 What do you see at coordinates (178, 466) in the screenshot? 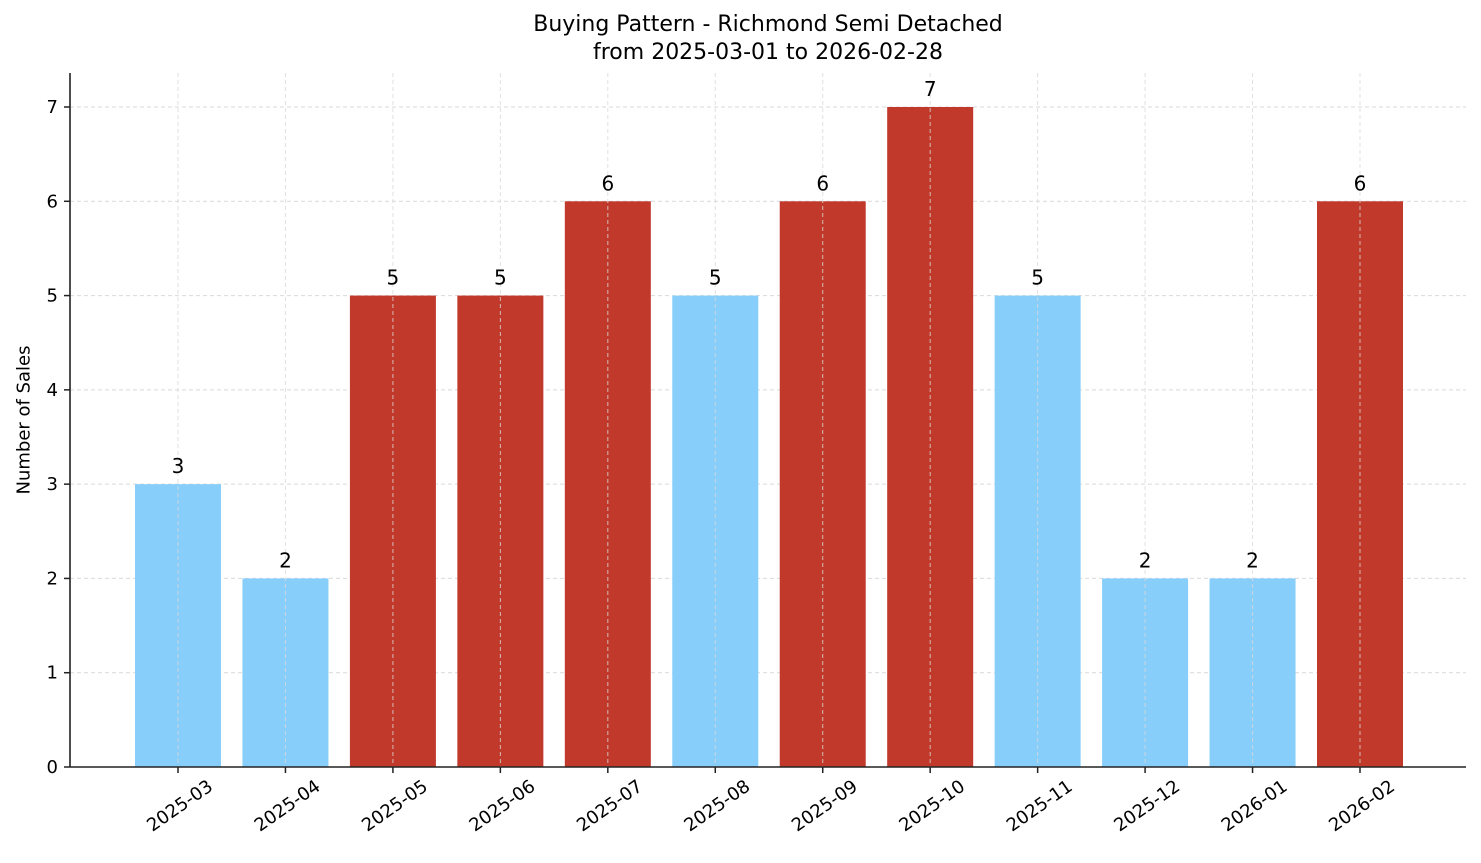
I see `bar-value-label: 3` at bounding box center [178, 466].